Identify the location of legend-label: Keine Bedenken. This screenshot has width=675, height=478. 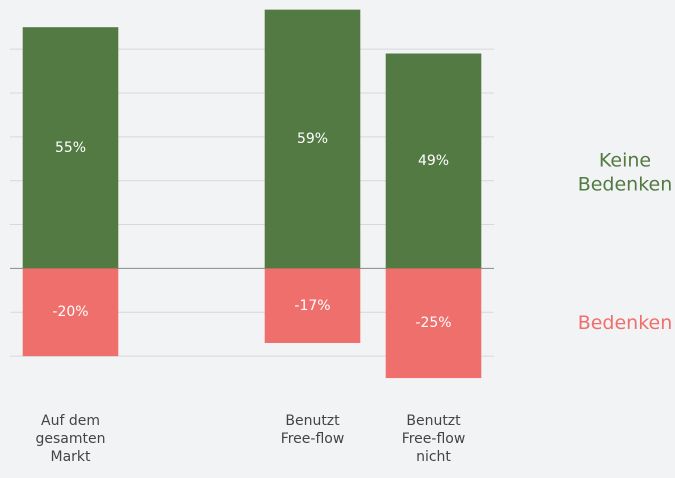
(625, 172).